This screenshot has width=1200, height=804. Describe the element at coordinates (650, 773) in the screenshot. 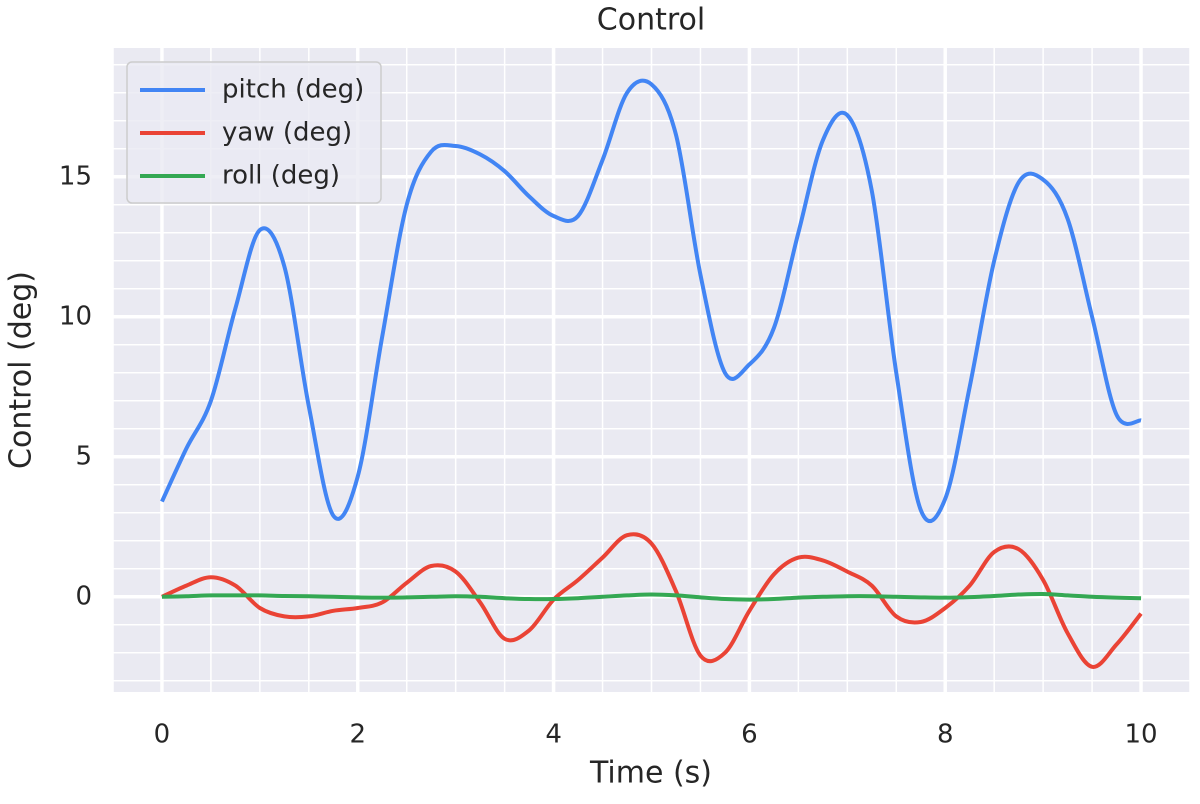

I see `x-axis-label: Time (s)` at that location.